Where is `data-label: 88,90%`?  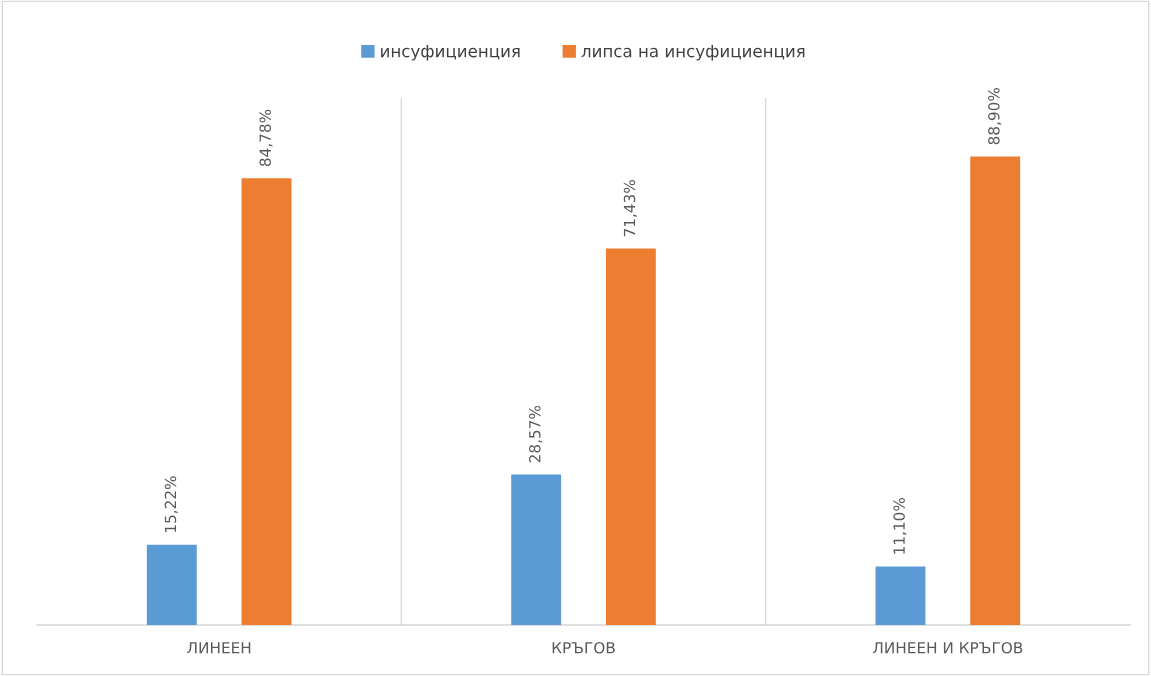
data-label: 88,90% is located at coordinates (995, 116).